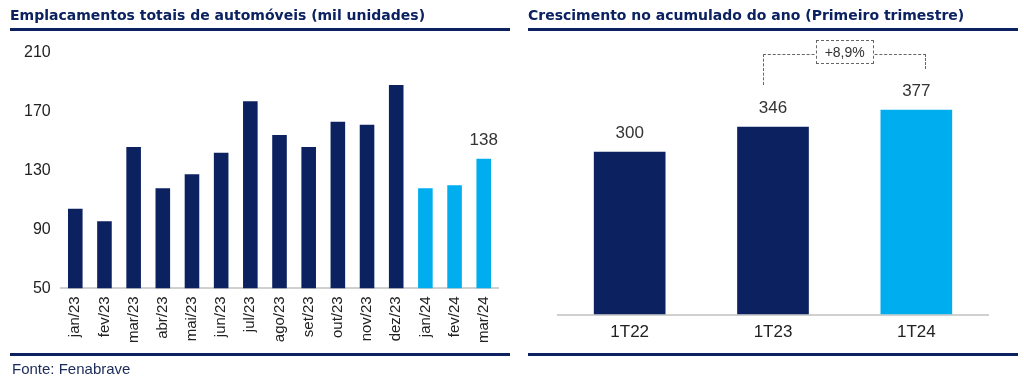  I want to click on y-tick-label: 90, so click(41, 228).